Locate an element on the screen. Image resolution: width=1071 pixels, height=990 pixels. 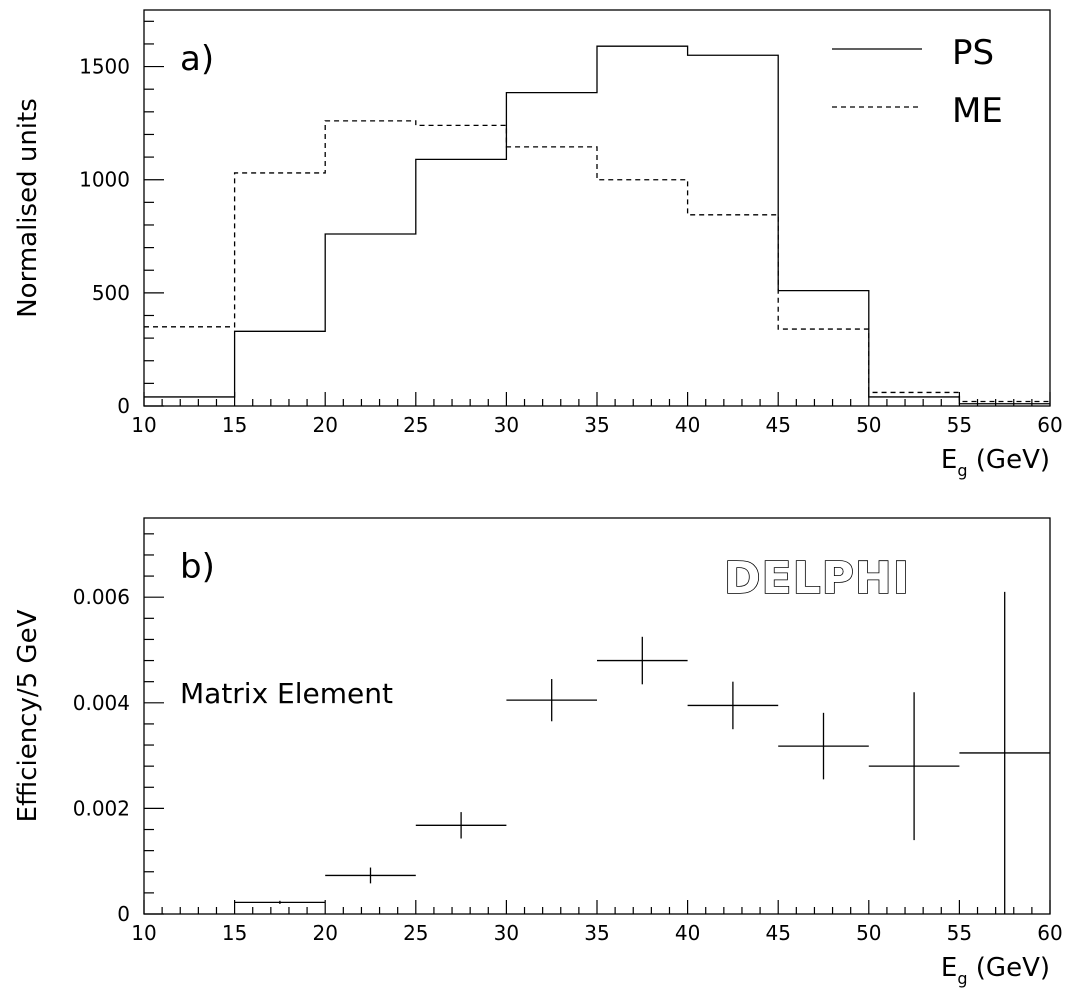
delphi-logo: DELPHI is located at coordinates (817, 578).